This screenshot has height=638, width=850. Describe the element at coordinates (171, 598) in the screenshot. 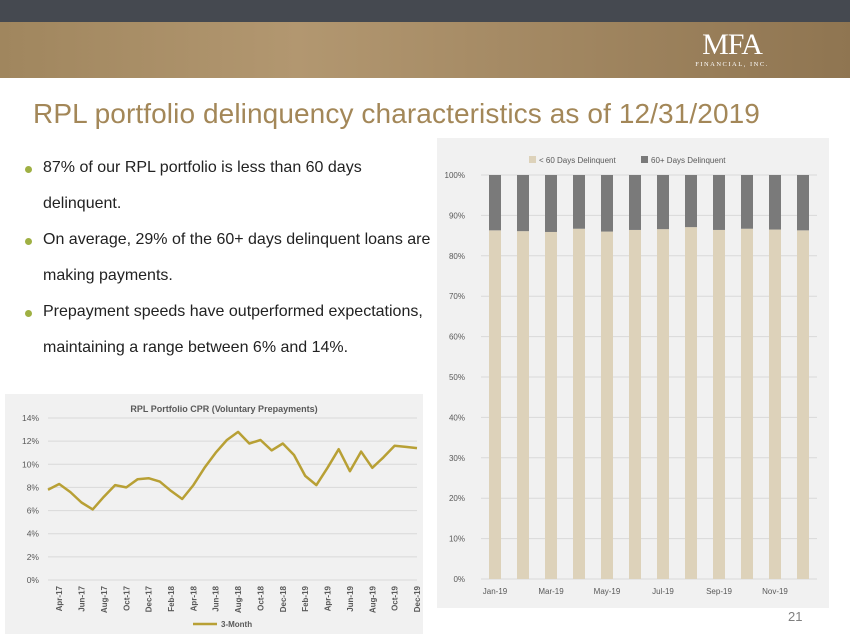

I see `cpr-x-tick-label: Feb-18` at that location.